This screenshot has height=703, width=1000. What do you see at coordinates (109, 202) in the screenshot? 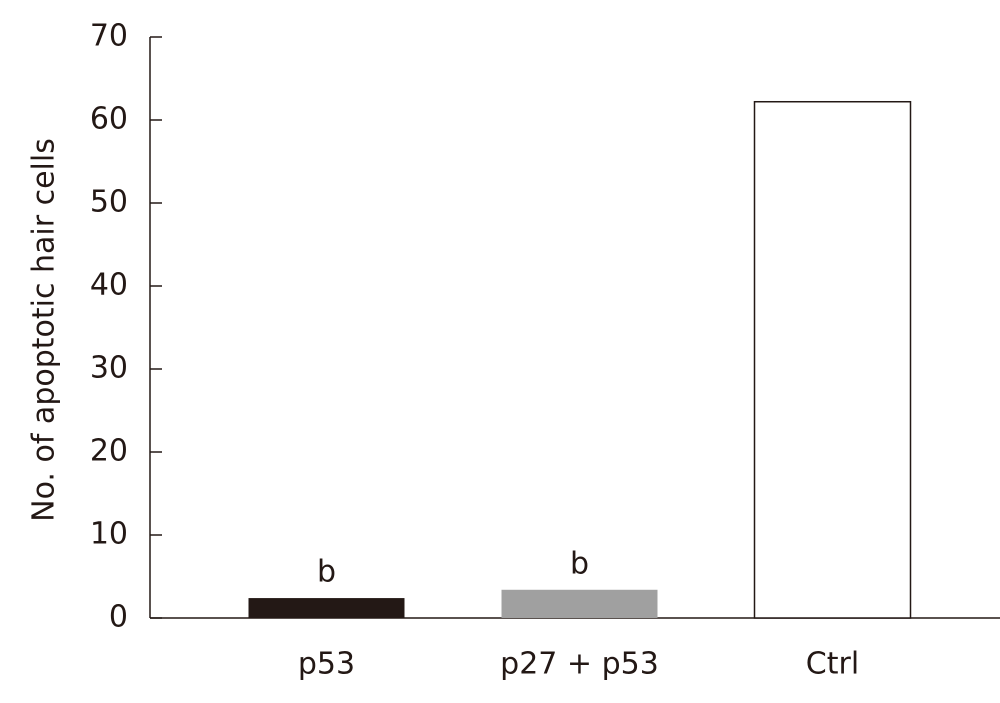
I see `y-tick-label: 50` at bounding box center [109, 202].